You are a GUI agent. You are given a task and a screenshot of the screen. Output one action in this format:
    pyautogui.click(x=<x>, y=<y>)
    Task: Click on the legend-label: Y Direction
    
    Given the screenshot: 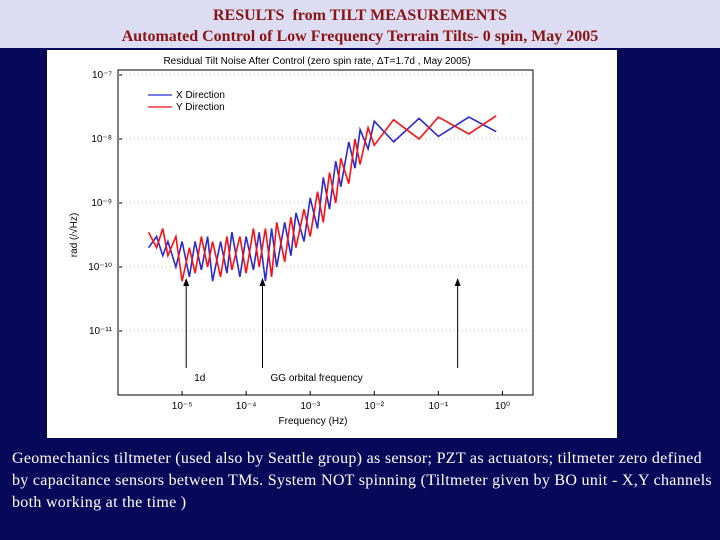 What is the action you would take?
    pyautogui.click(x=200, y=107)
    